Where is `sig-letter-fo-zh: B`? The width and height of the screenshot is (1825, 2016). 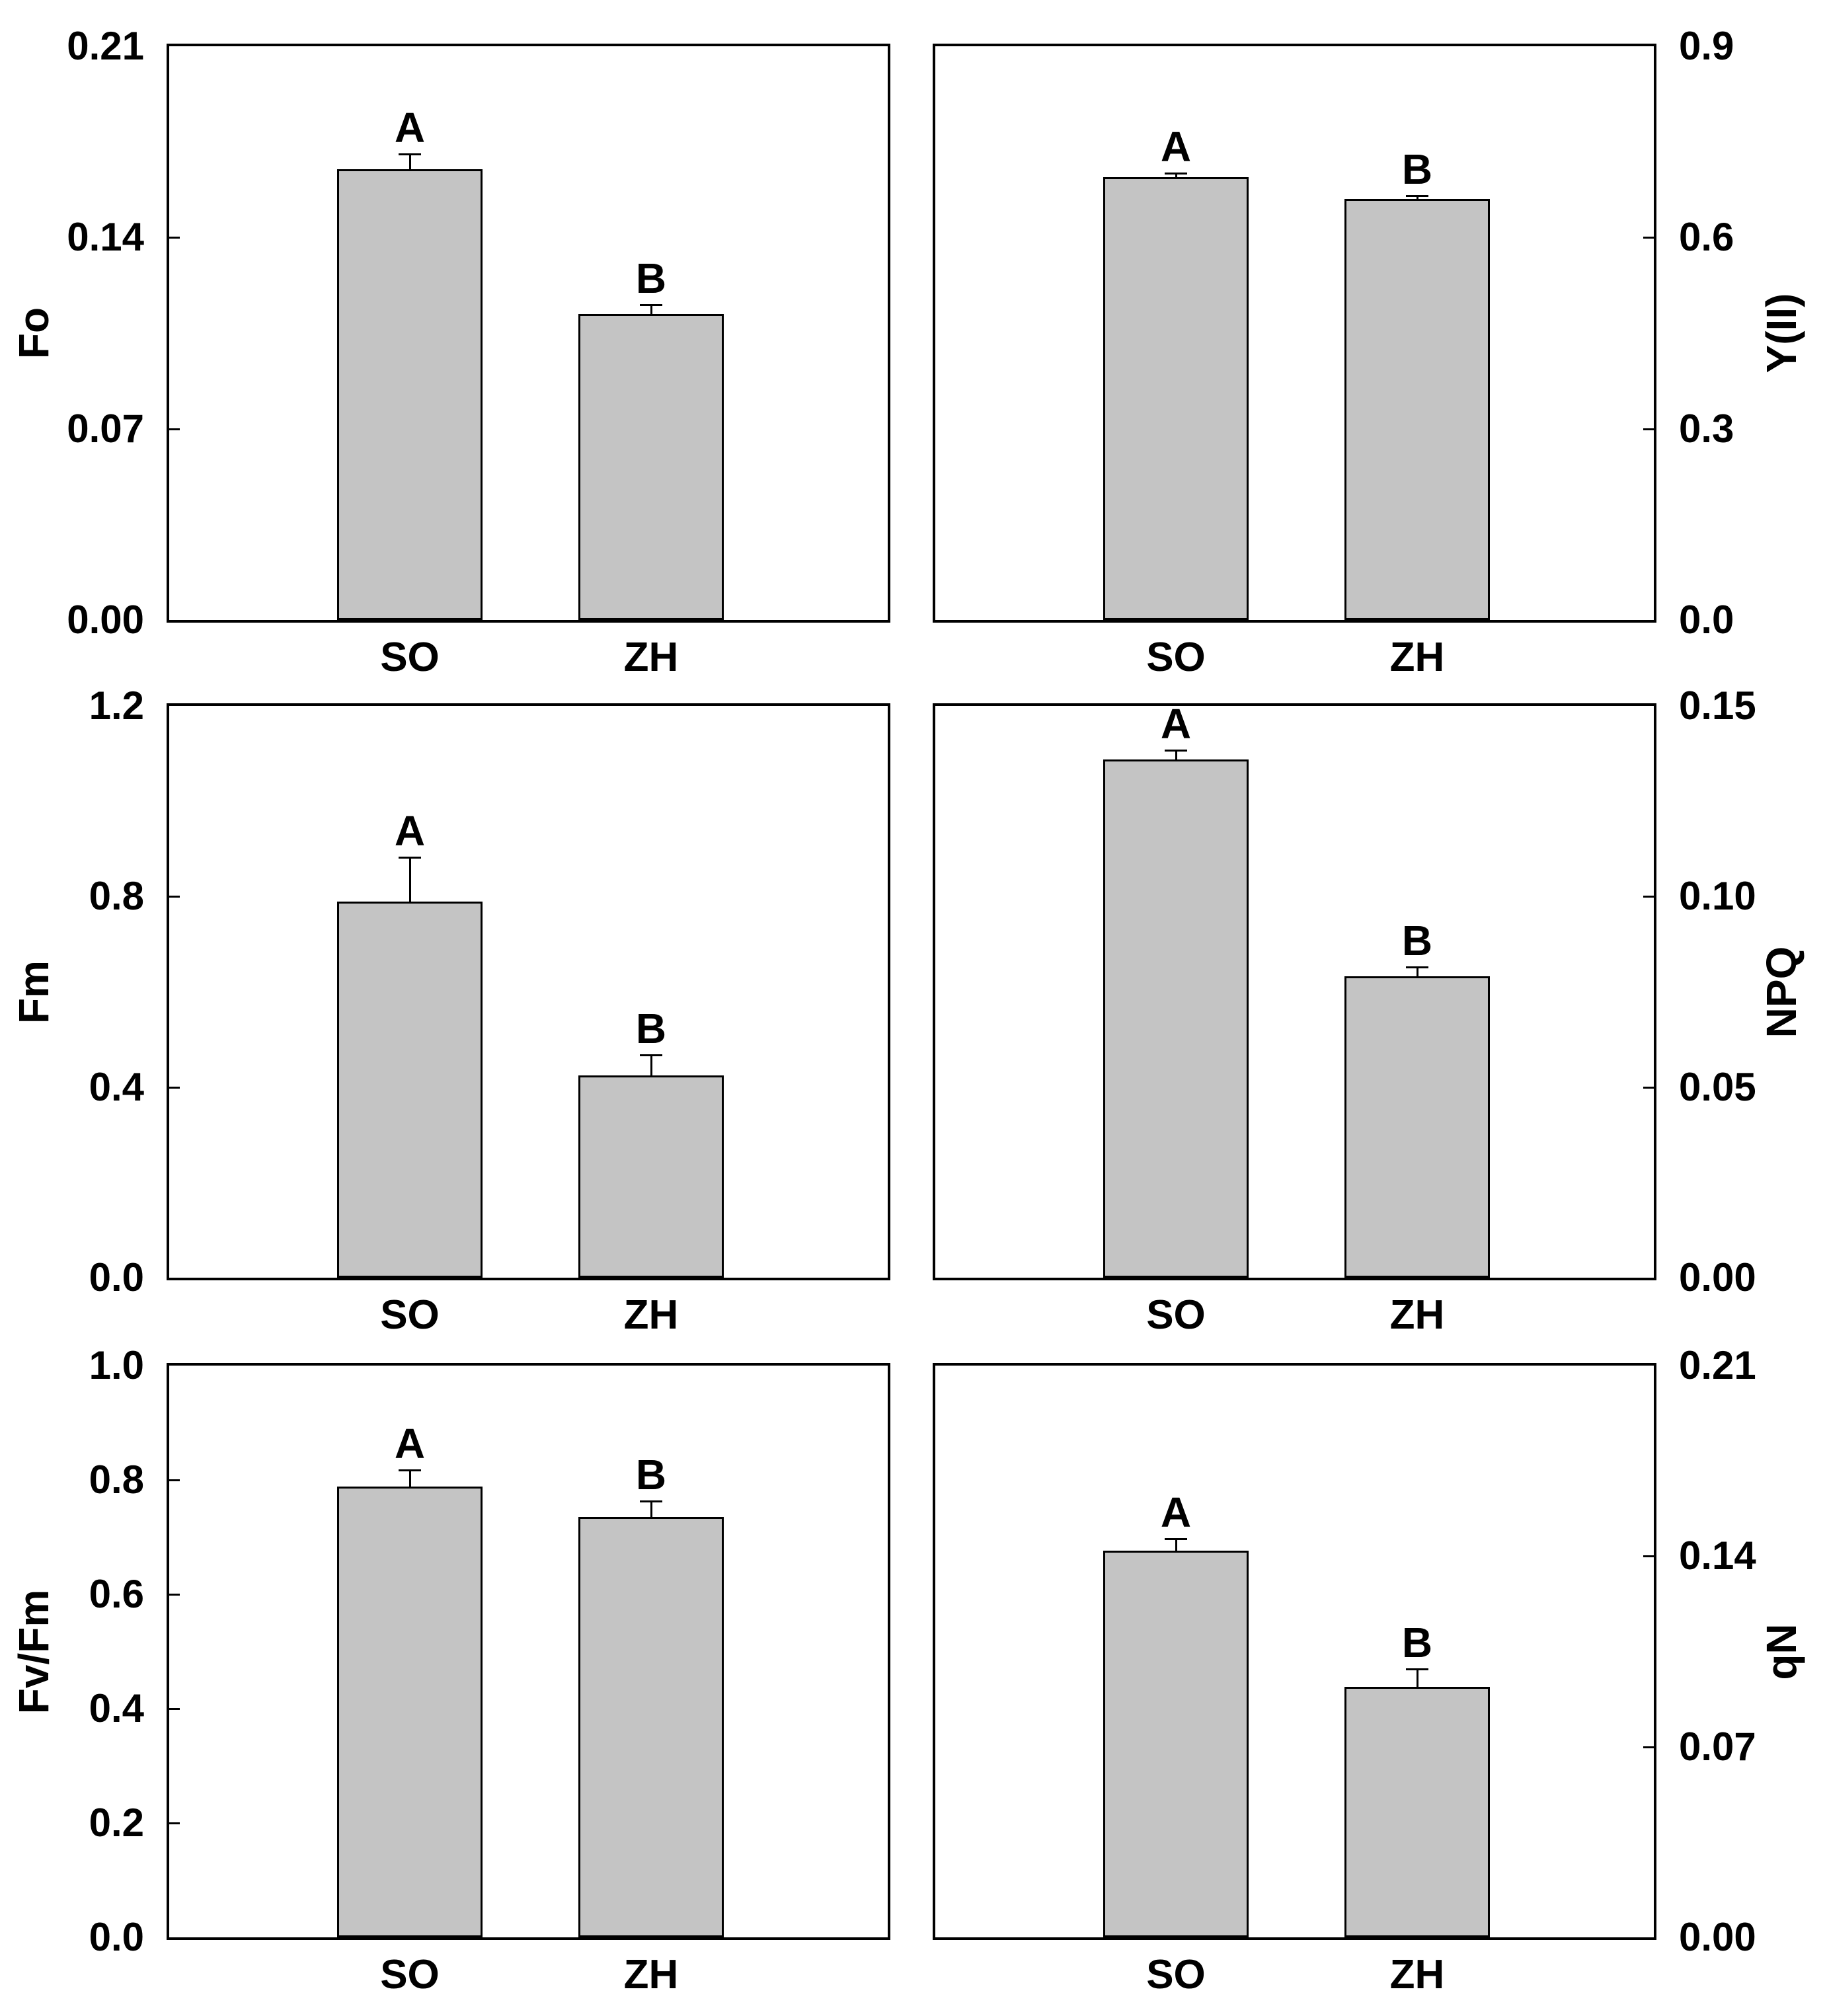 sig-letter-fo-zh: B is located at coordinates (651, 278).